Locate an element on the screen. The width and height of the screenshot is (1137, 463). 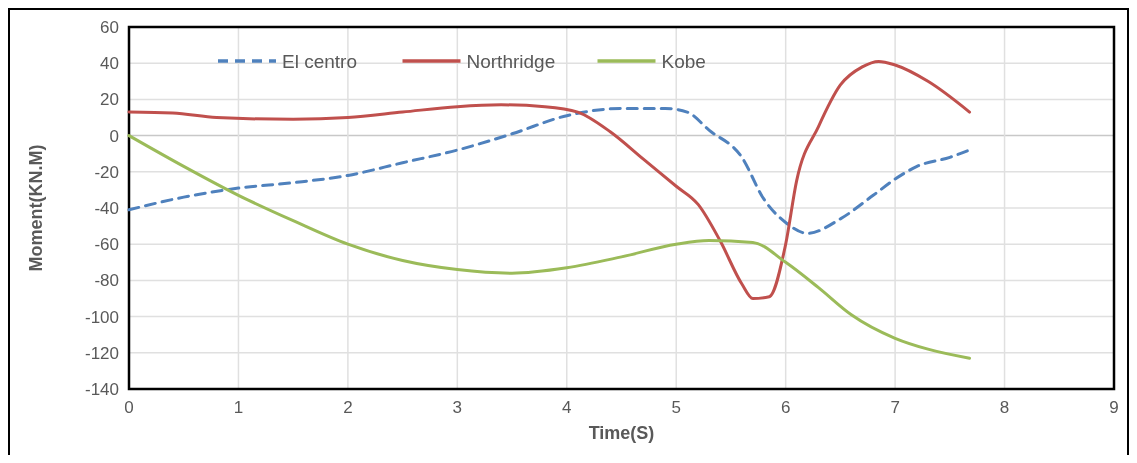
x-tick-label: 1 is located at coordinates (238, 407).